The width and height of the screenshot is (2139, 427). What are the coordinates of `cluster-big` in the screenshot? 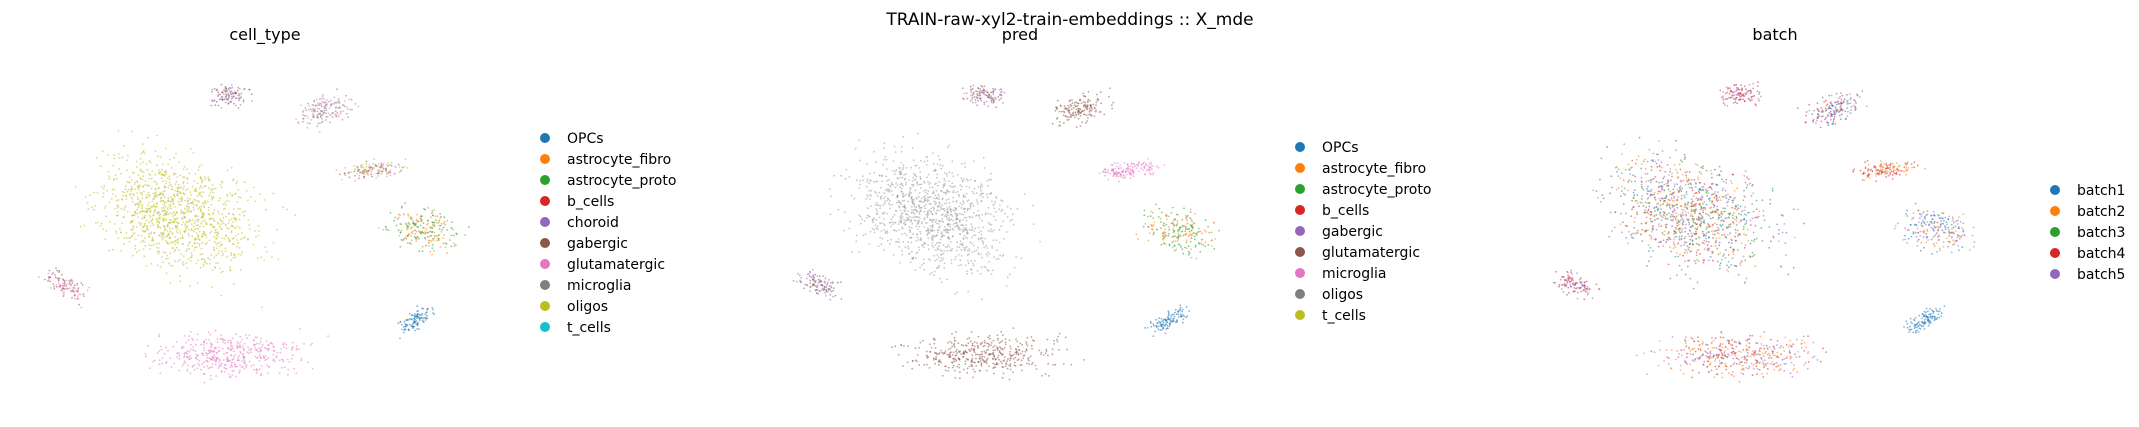 It's located at (1699, 213).